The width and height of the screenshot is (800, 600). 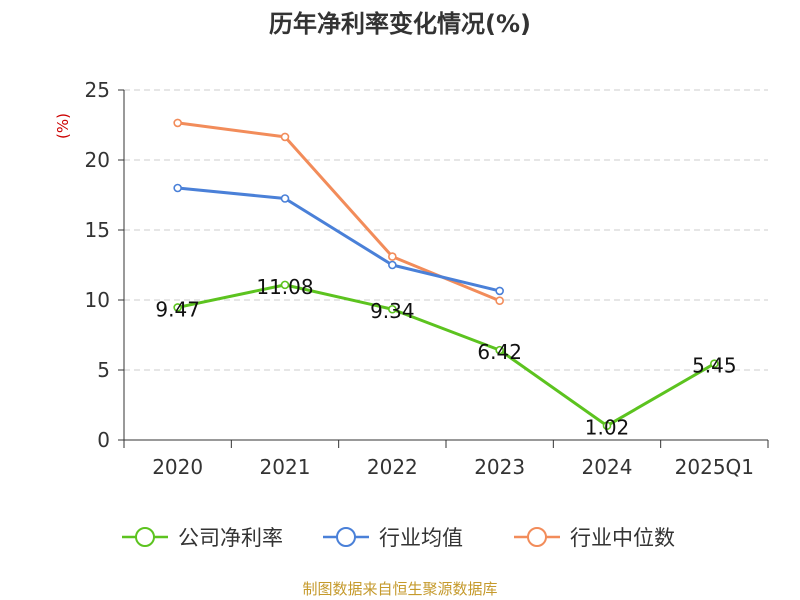 I want to click on data-label-2021: 11.08, so click(x=284, y=287).